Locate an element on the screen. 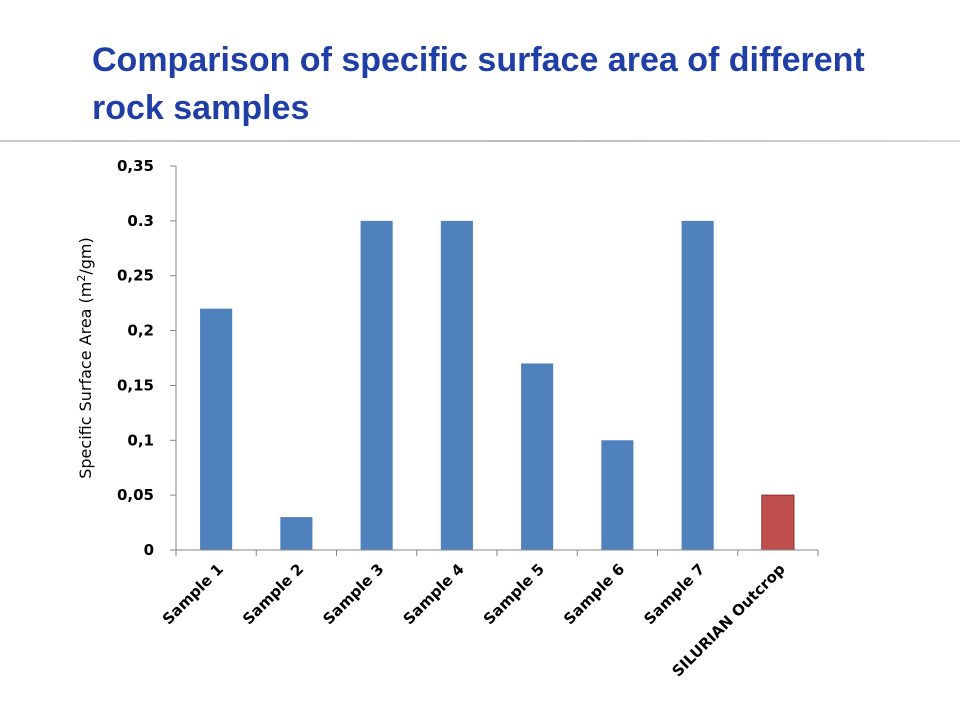  x-category-label: Sample 1 is located at coordinates (193, 594).